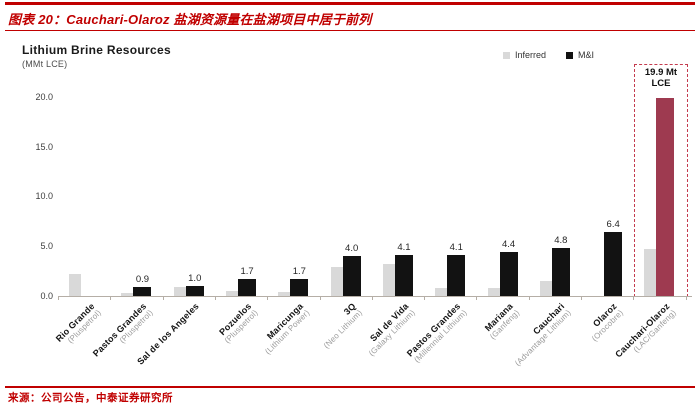 This screenshot has width=700, height=406. What do you see at coordinates (642, 330) in the screenshot?
I see `x-axis-label-project: Cauchari-Olaroz` at bounding box center [642, 330].